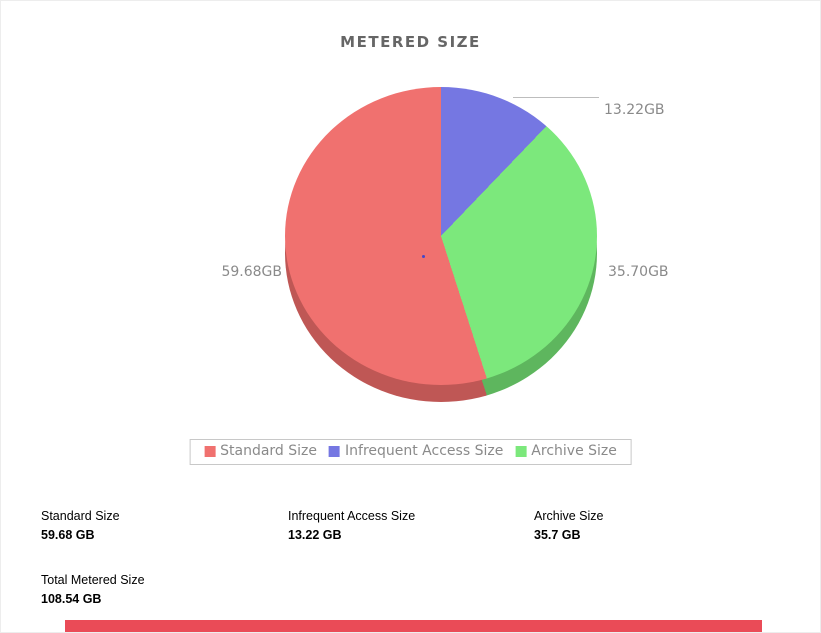 This screenshot has height=633, width=821. What do you see at coordinates (315, 535) in the screenshot?
I see `stat-value: 13.22 GB` at bounding box center [315, 535].